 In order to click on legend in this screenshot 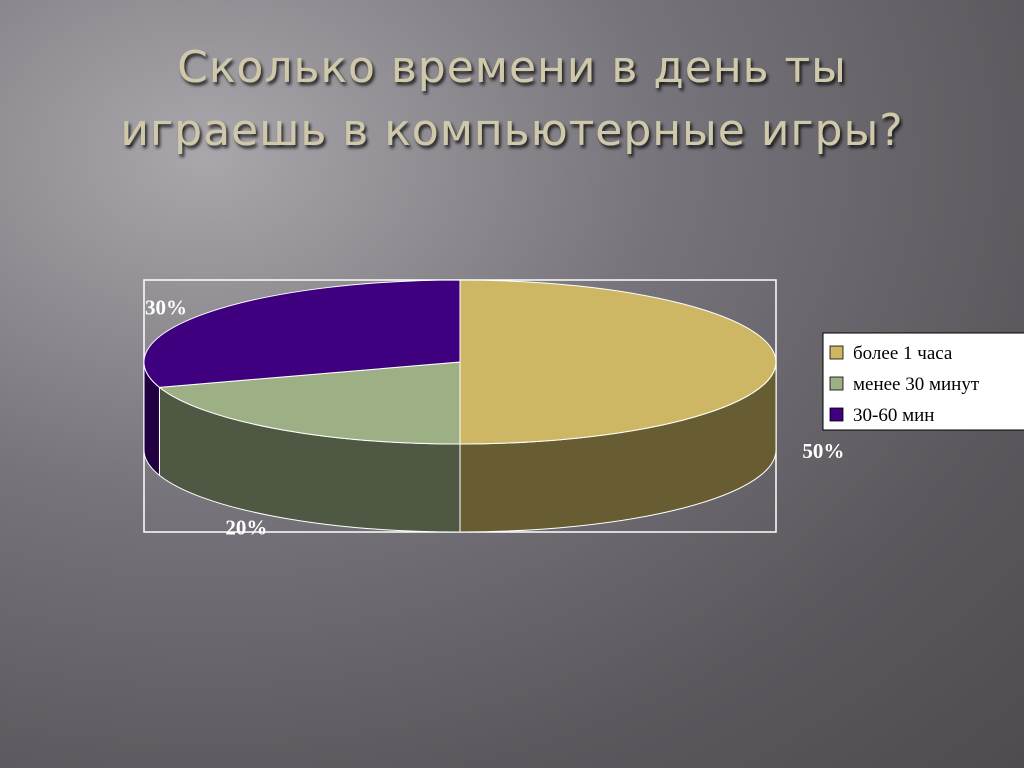, I will do `click(923, 381)`.